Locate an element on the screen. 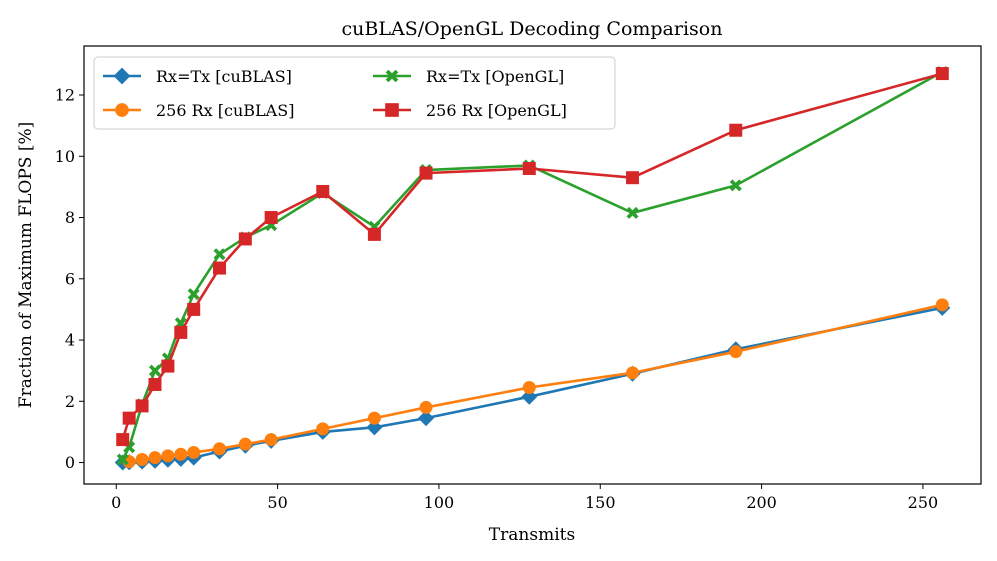  legend-item: 256 Rx [OpenGL] is located at coordinates (470, 110).